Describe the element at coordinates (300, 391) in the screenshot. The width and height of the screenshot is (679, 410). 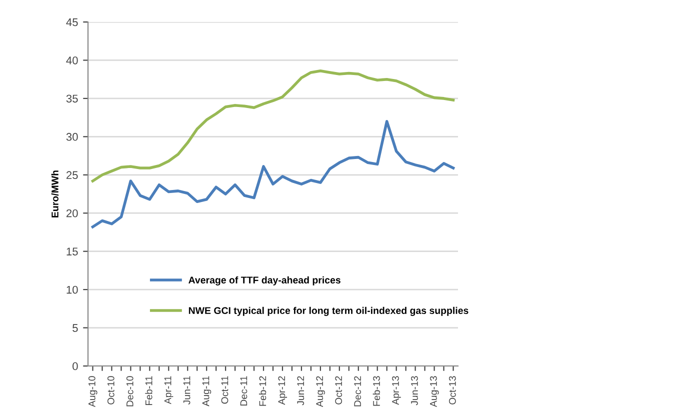
I see `x-tick-label: Jun-12` at that location.